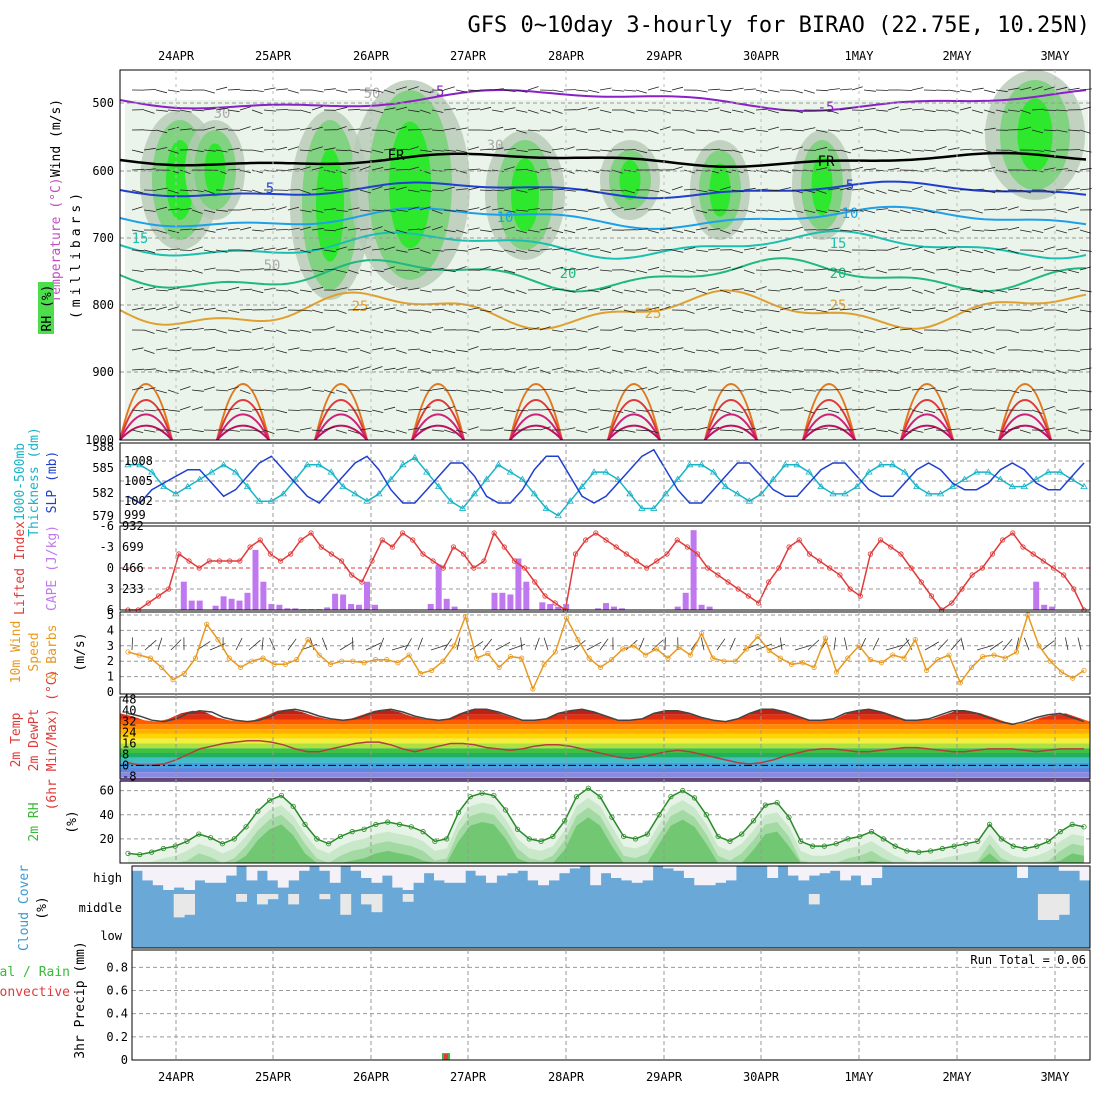  Describe the element at coordinates (124, 1060) in the screenshot. I see `precip-tick-label: 0` at that location.